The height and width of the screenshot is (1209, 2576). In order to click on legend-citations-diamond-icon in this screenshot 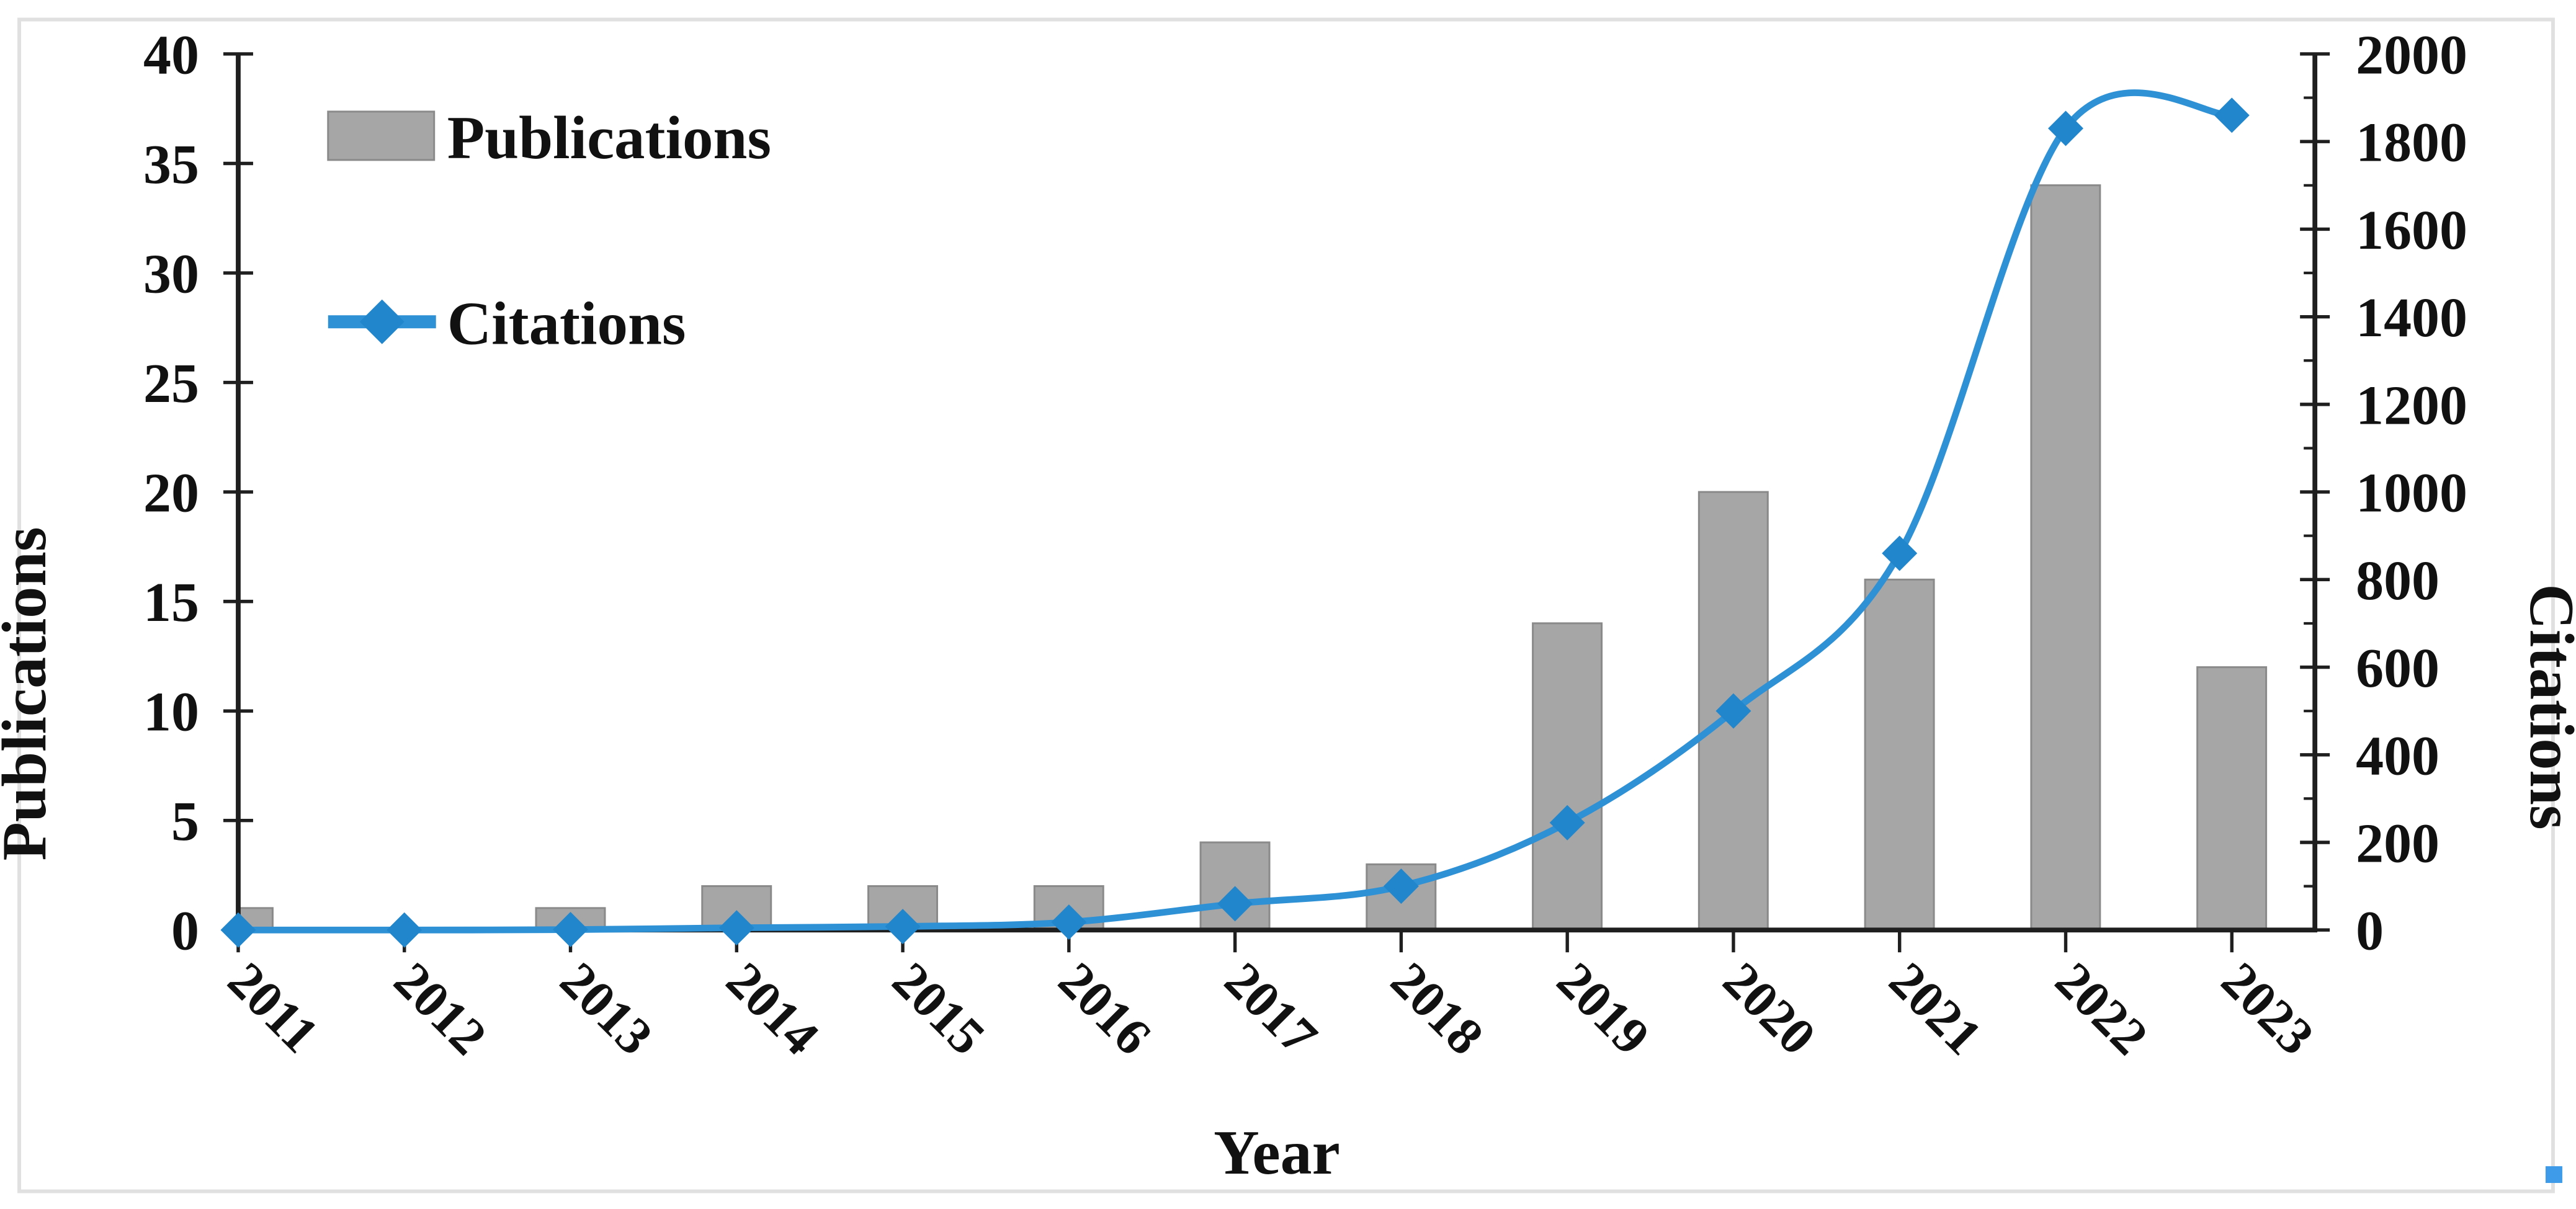, I will do `click(382, 321)`.